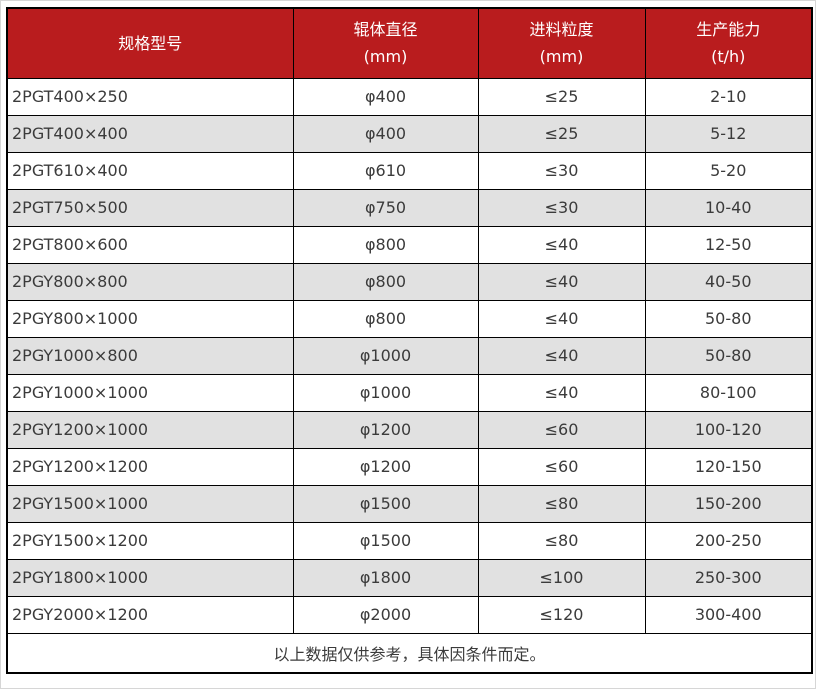 This screenshot has width=816, height=689. Describe the element at coordinates (385, 57) in the screenshot. I see `header-roller-diameter-unit: (mm)` at that location.